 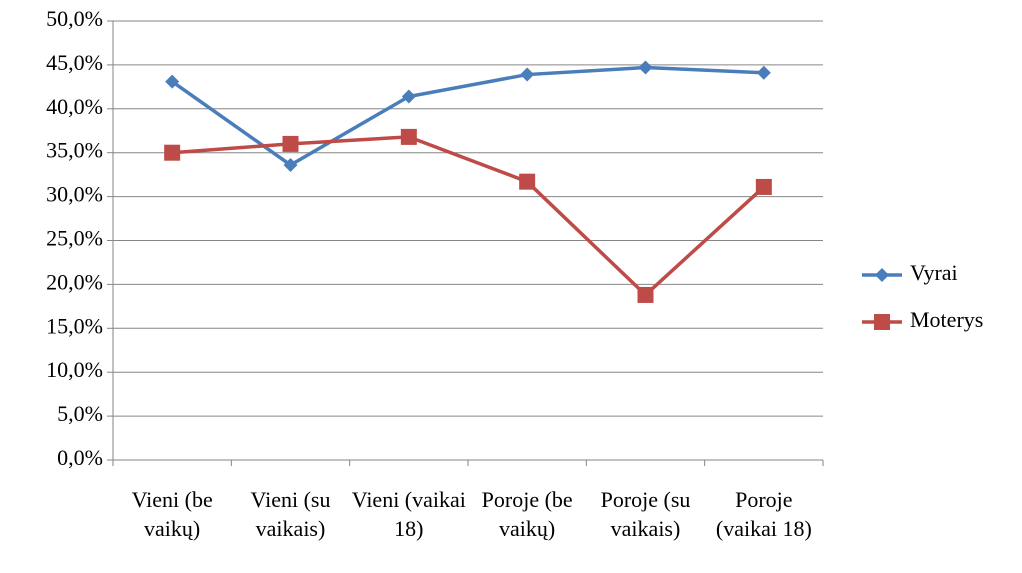 What do you see at coordinates (74, 194) in the screenshot?
I see `y-tick-label: 30,0%` at bounding box center [74, 194].